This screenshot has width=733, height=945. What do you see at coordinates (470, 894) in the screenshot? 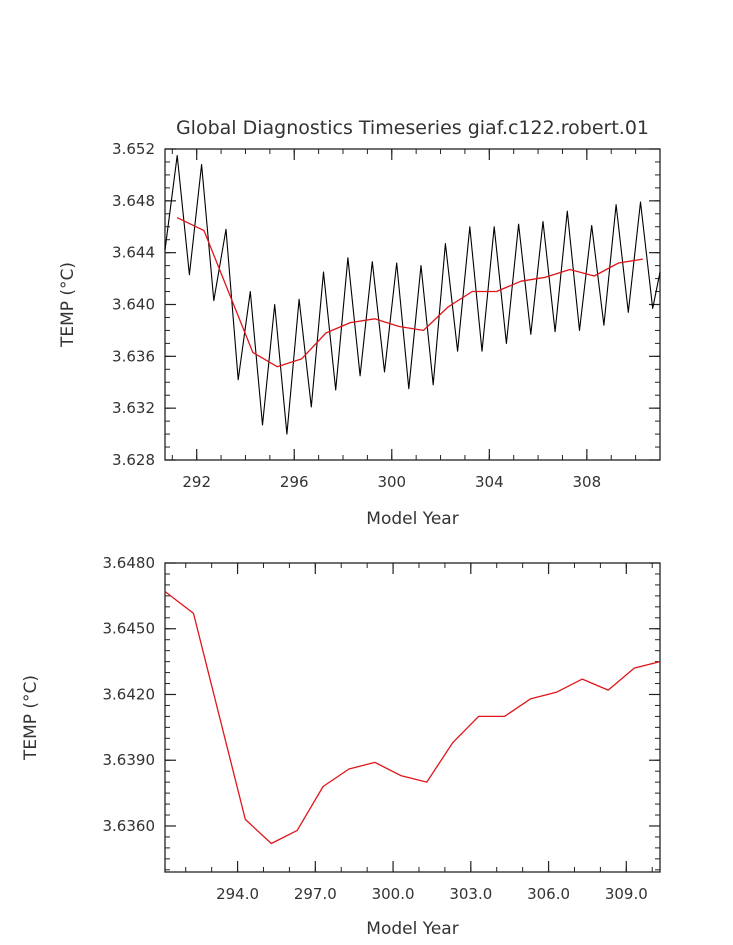
I see `x-tick-label: 303.0` at bounding box center [470, 894].